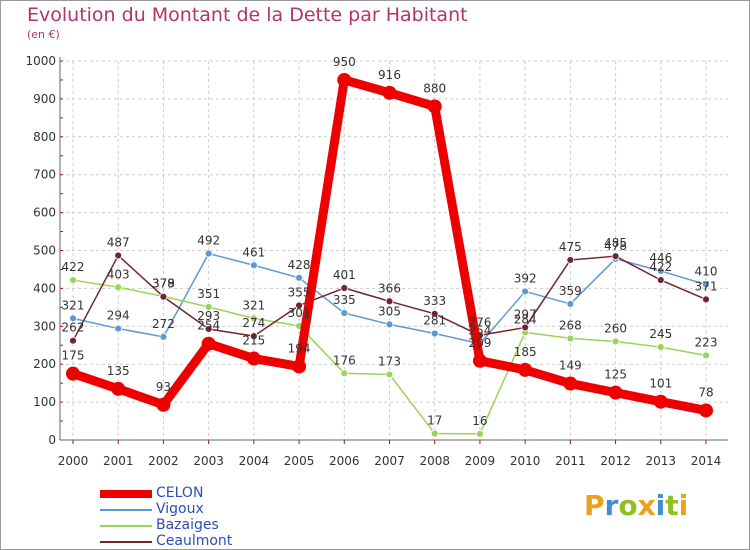  Describe the element at coordinates (44, 364) in the screenshot. I see `y-tick-label: 200` at that location.